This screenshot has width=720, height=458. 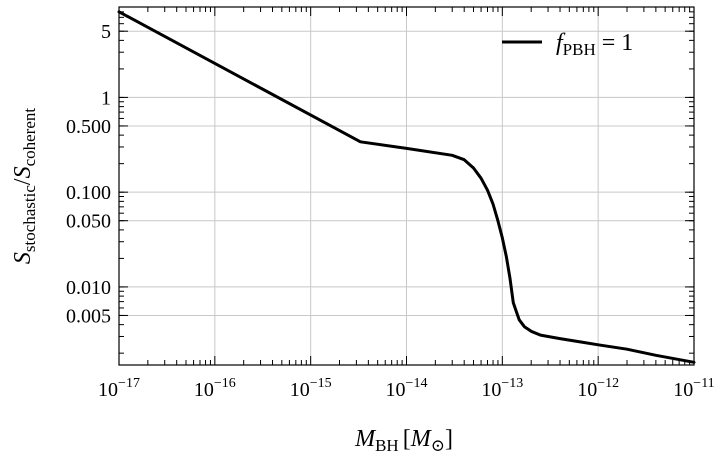 What do you see at coordinates (608, 383) in the screenshot?
I see `x-tick-exp: −12` at bounding box center [608, 383].